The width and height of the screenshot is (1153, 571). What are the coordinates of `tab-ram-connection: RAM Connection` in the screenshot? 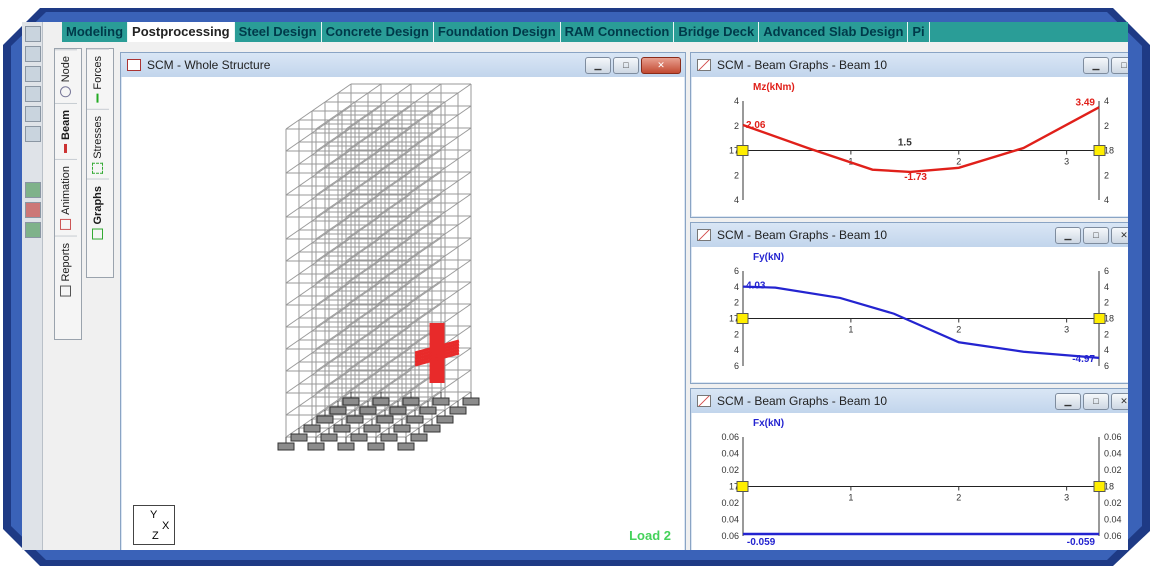 It's located at (618, 32).